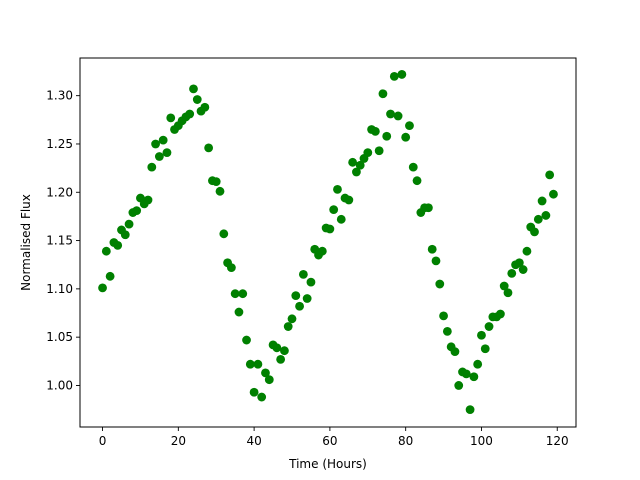 The image size is (640, 480). I want to click on y-tick-label: 1.05, so click(59, 337).